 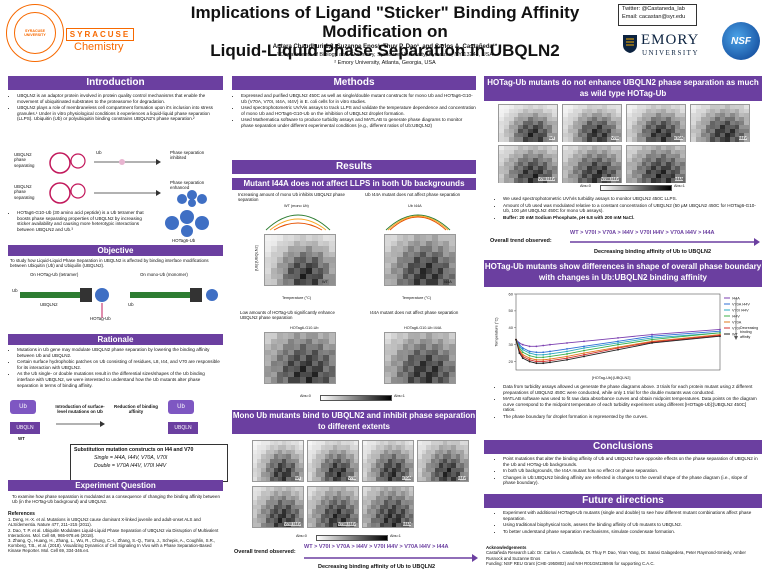 What do you see at coordinates (654, 17) in the screenshot?
I see `email-address: Email: cacastan@syr.edu` at bounding box center [654, 17].